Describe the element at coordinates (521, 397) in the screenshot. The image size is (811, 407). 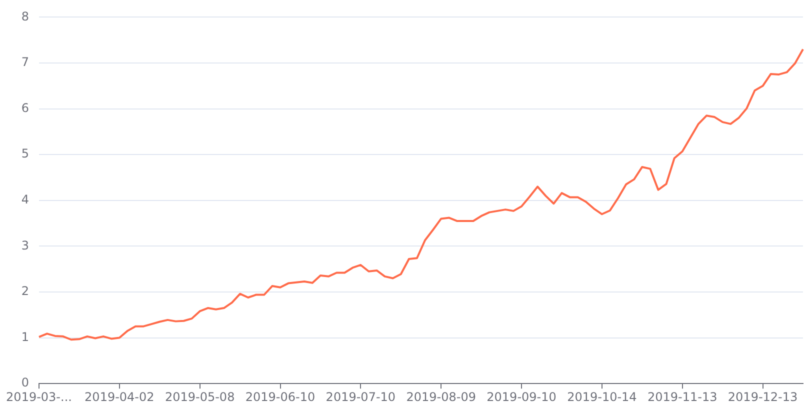
I see `x-tick-label: 2019-09-10` at that location.